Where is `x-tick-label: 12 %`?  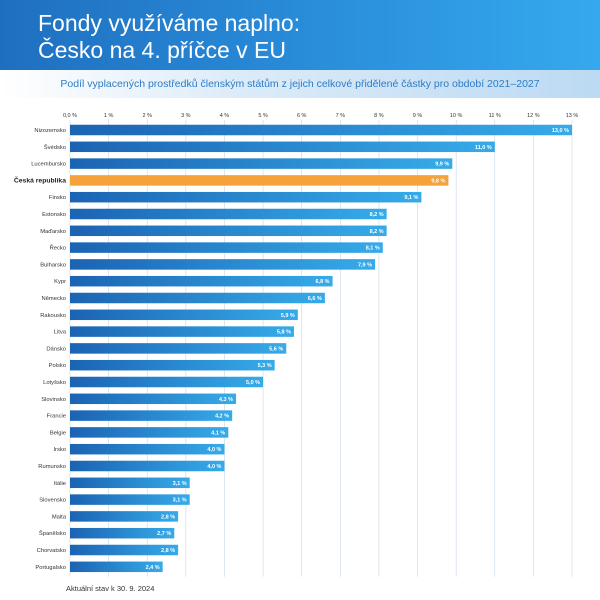 x-tick-label: 12 % is located at coordinates (533, 116).